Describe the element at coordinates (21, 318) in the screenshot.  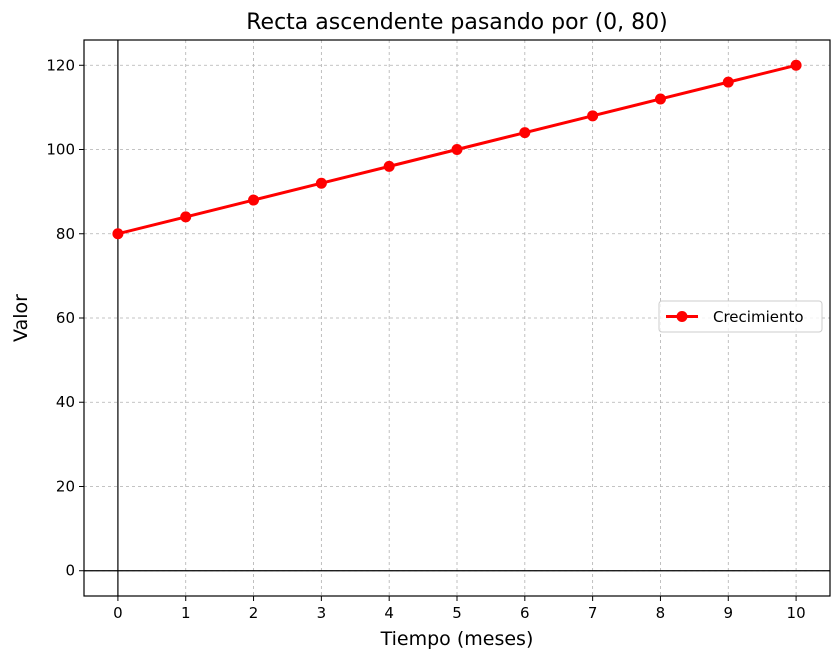
I see `y-axis-label: Valor` at that location.